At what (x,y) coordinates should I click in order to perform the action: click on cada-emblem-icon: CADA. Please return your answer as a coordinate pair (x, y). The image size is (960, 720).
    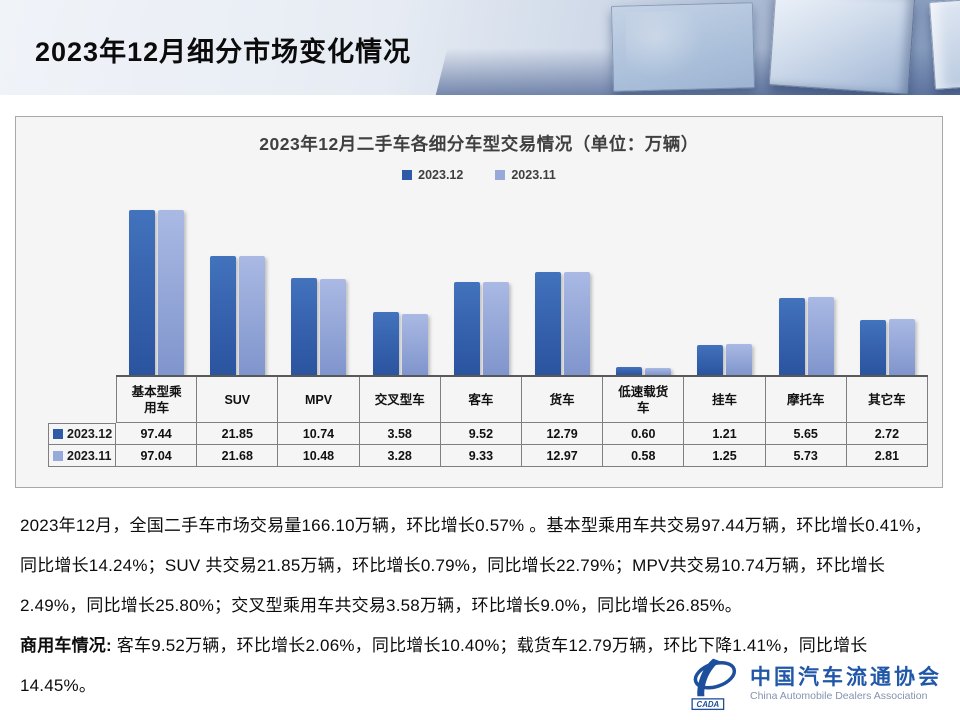
    Looking at the image, I should click on (714, 684).